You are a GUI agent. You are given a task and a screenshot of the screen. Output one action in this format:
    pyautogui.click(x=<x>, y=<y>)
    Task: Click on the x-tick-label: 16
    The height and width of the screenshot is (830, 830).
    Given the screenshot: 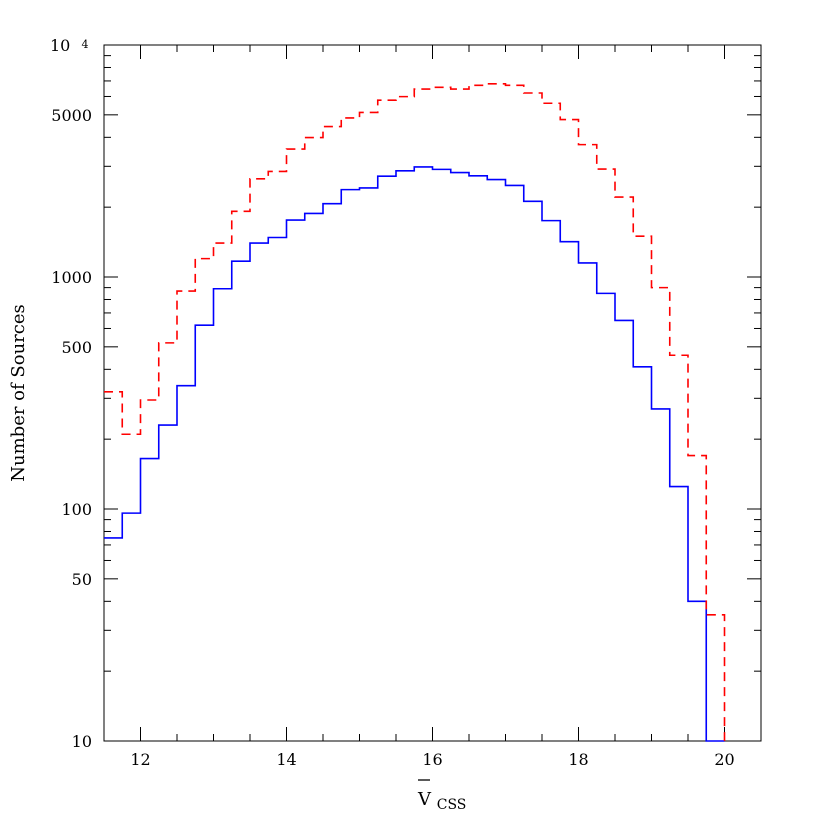 What is the action you would take?
    pyautogui.click(x=432, y=759)
    